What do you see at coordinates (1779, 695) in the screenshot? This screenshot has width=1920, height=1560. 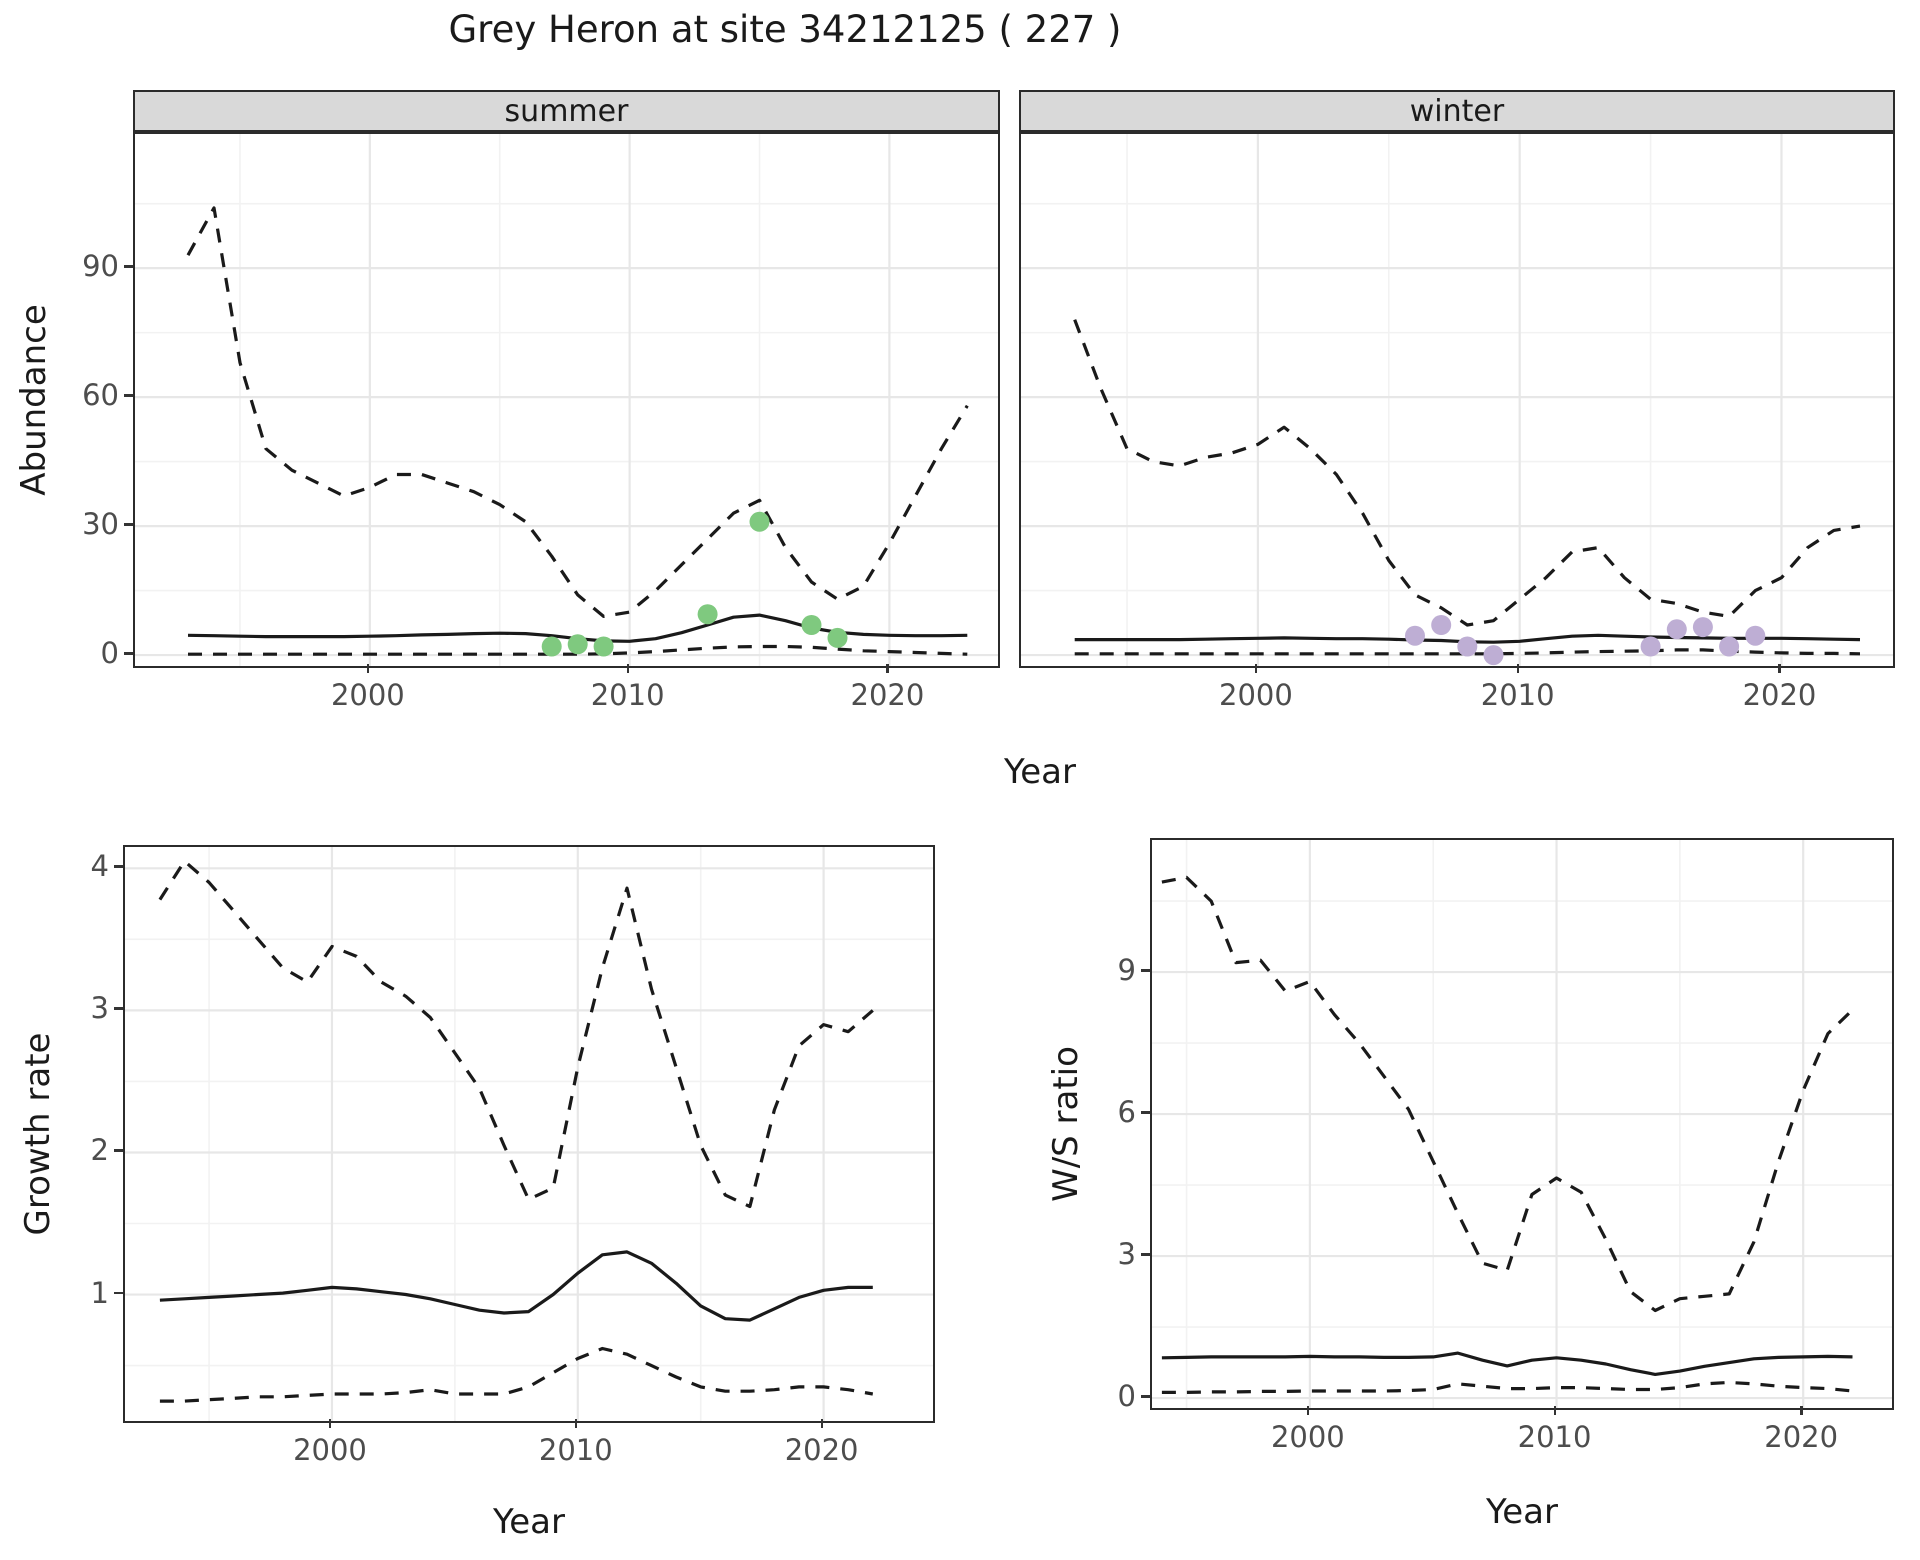 I see `winter-abundance-x-tick-label: 2020` at bounding box center [1779, 695].